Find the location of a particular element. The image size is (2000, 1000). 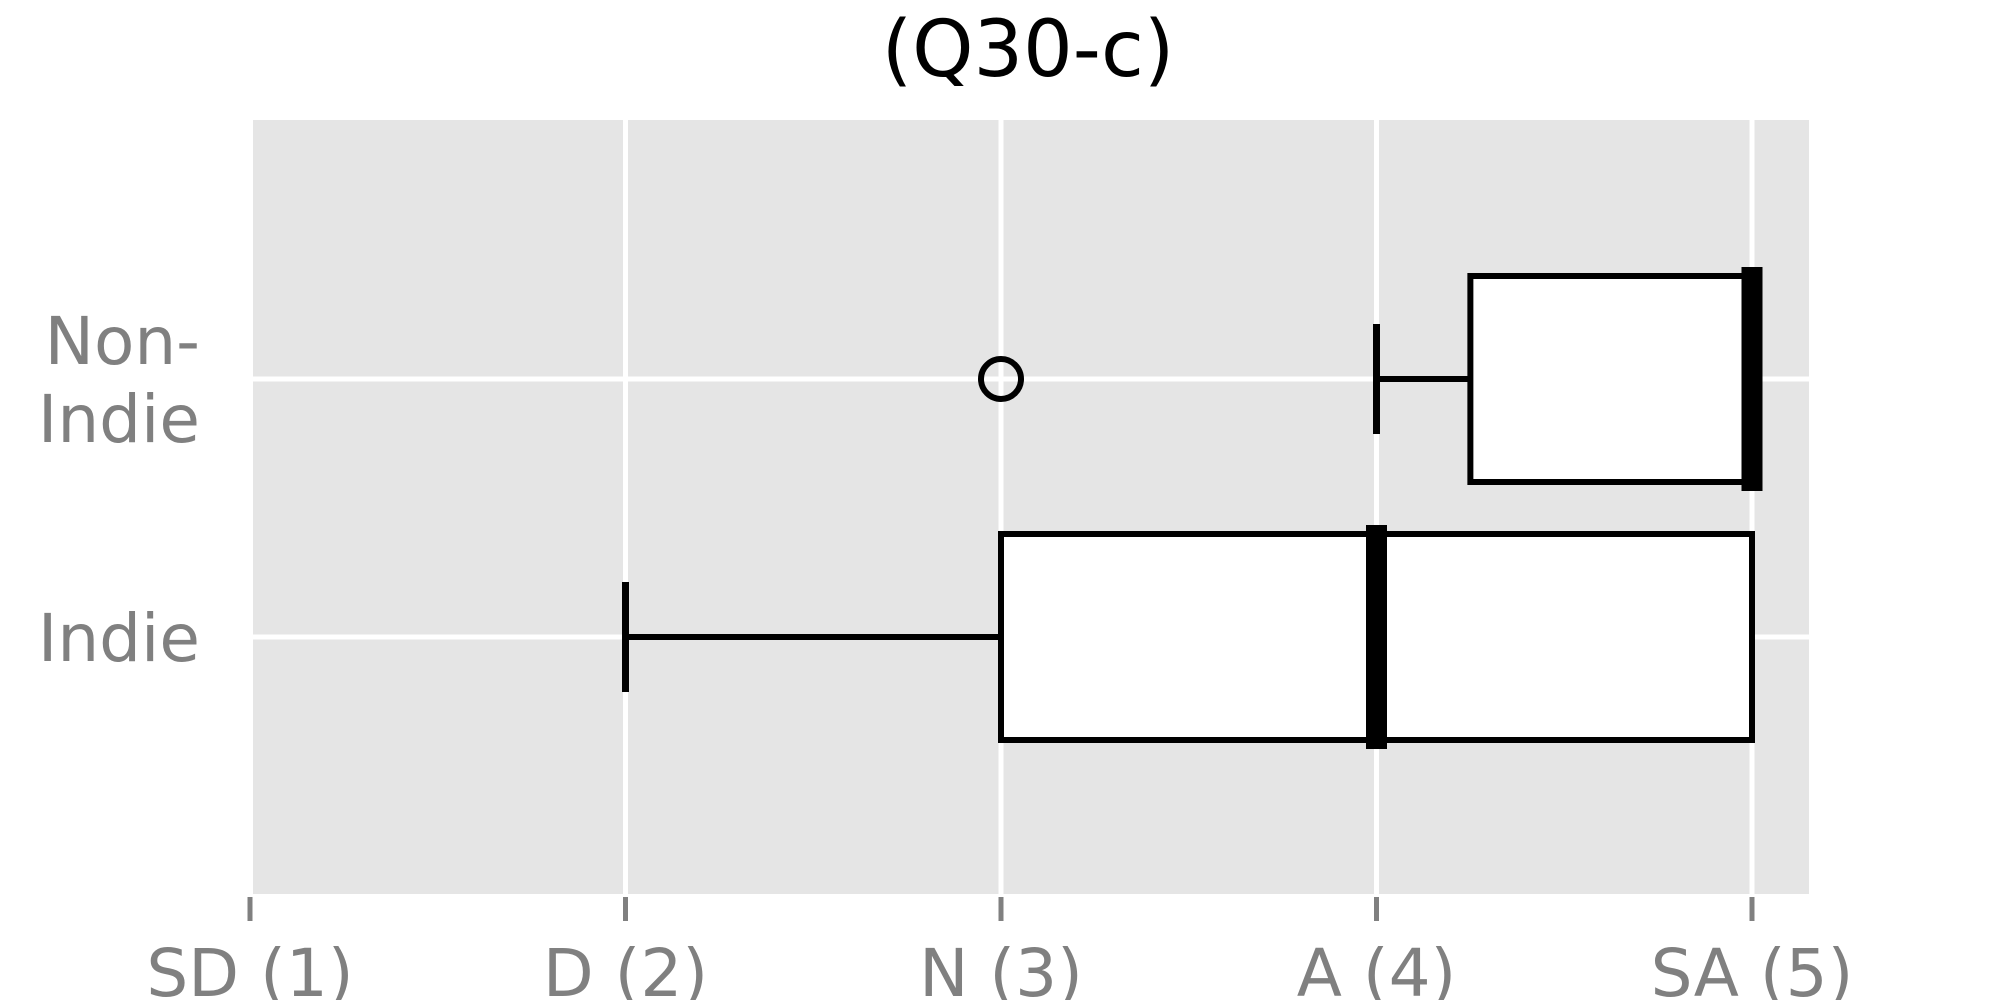

x-tick-label-4: A (4) is located at coordinates (1377, 967).